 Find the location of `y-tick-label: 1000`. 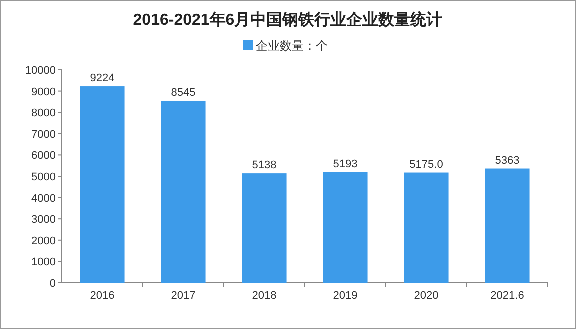

y-tick-label: 1000 is located at coordinates (44, 262).